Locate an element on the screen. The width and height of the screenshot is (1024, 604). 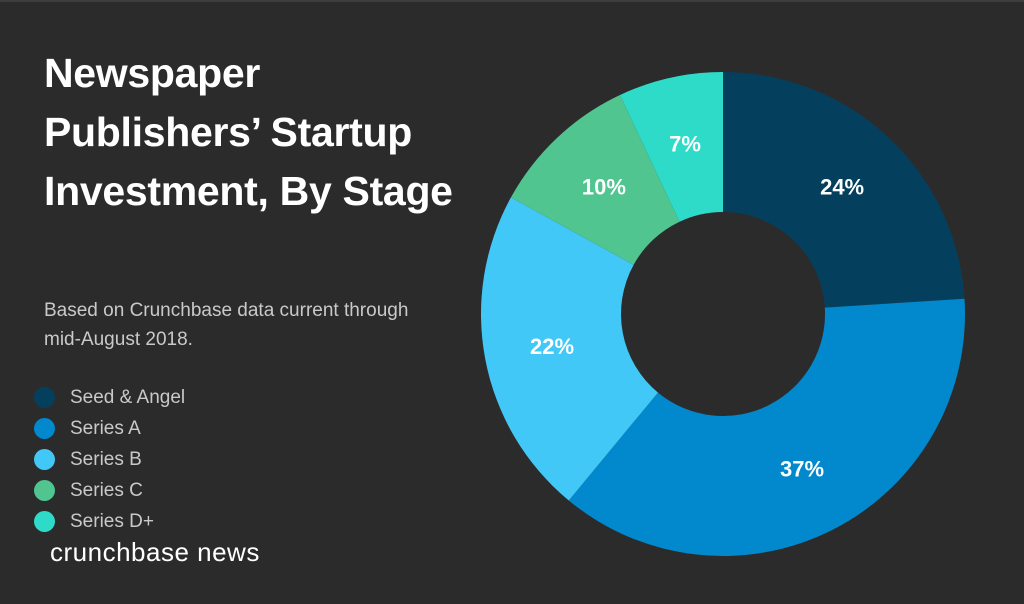
legend-label: Series B is located at coordinates (106, 459).